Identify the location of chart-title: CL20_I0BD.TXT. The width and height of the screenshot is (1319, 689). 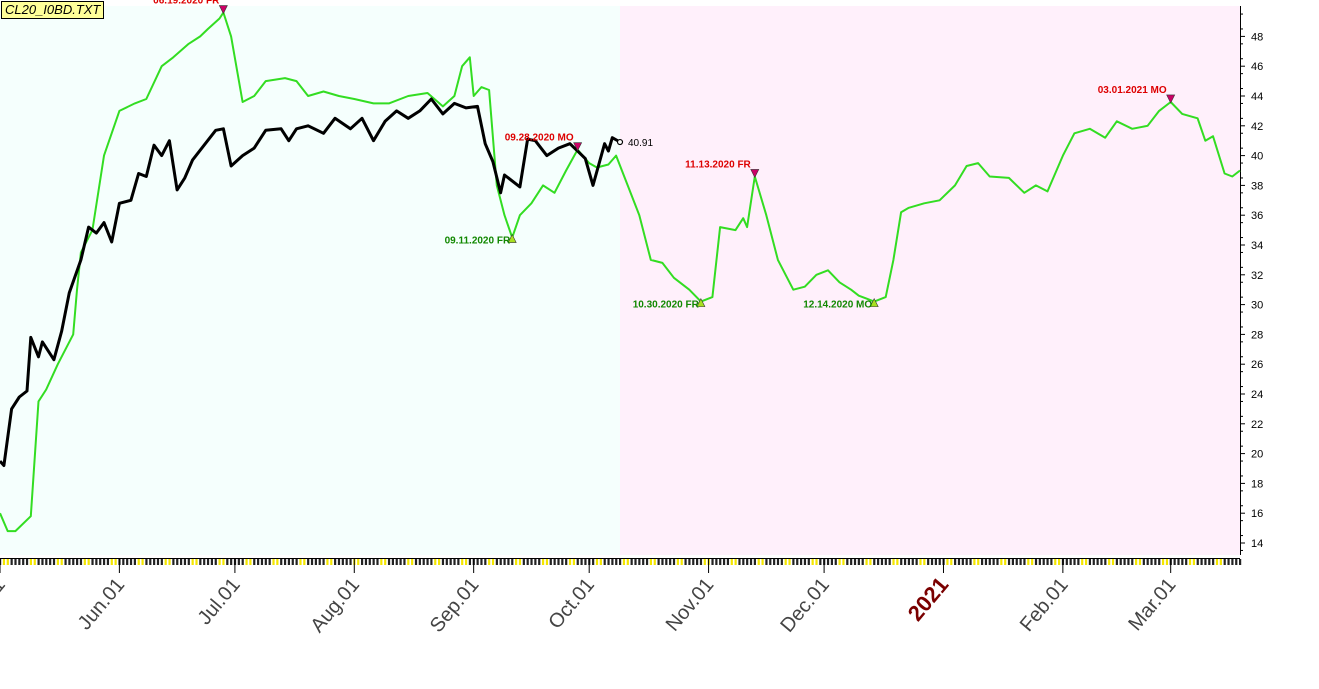
(53, 10).